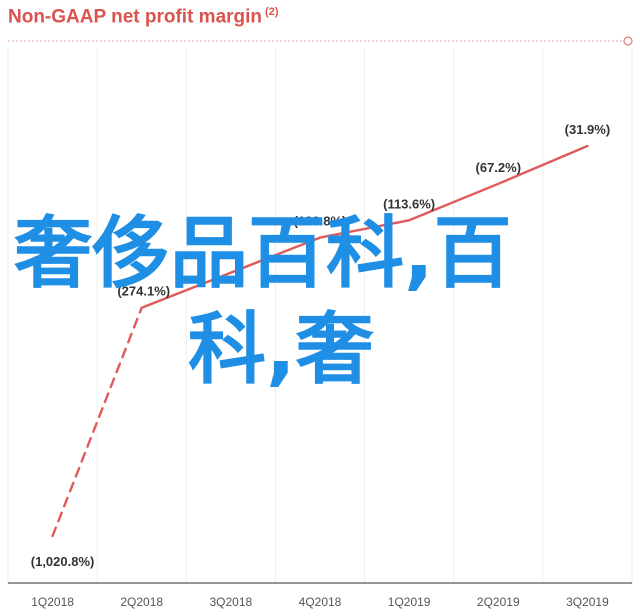 Image resolution: width=640 pixels, height=616 pixels. Describe the element at coordinates (587, 602) in the screenshot. I see `x-tick-label: 3Q2019` at that location.